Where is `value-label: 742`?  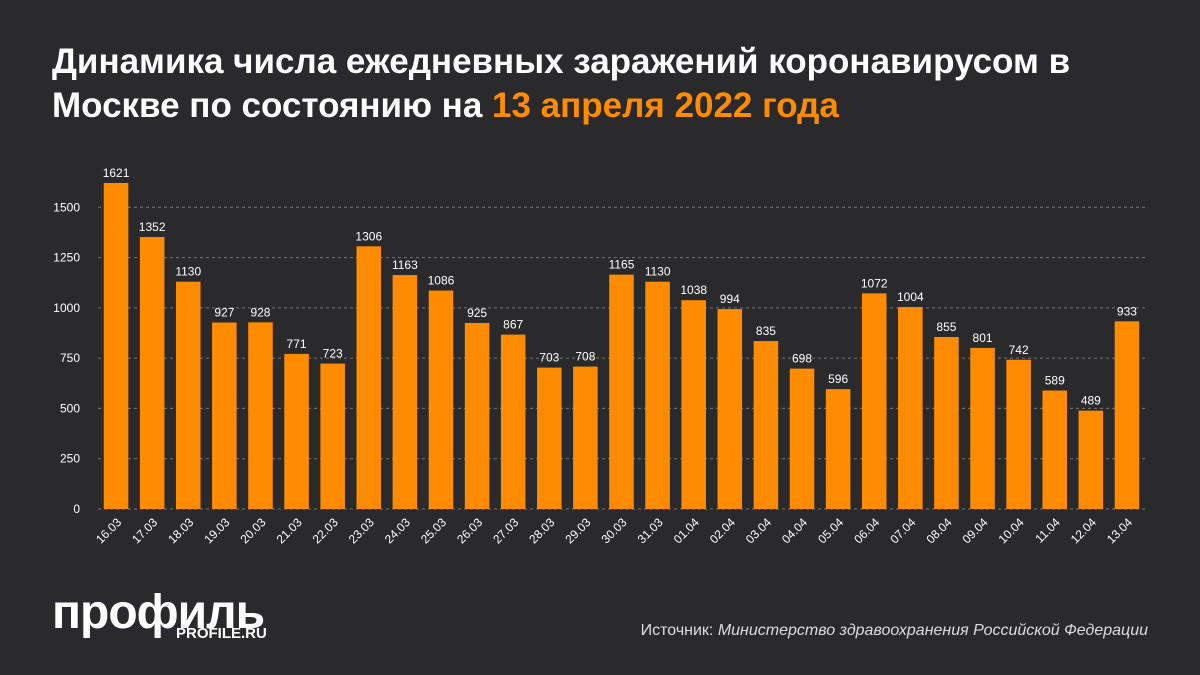
value-label: 742 is located at coordinates (1019, 350).